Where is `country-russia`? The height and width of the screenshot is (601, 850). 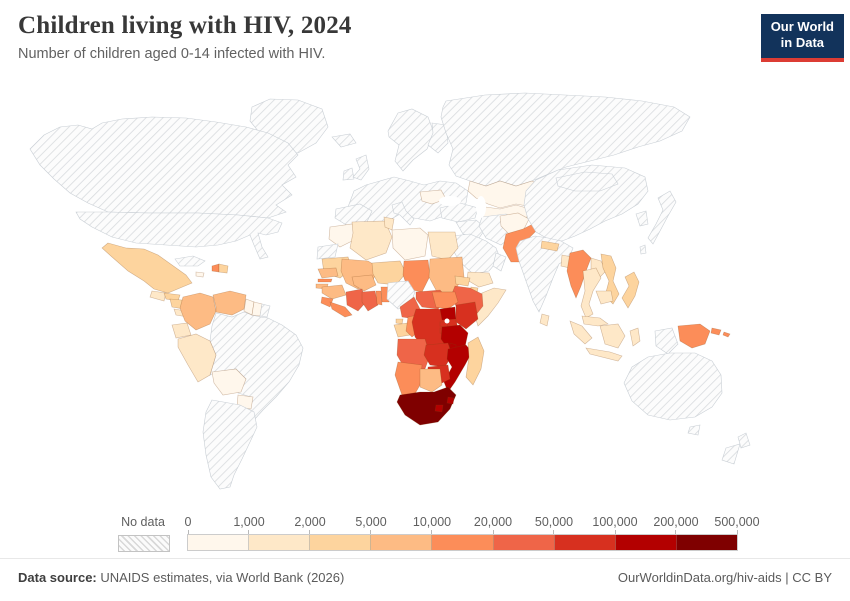 country-russia is located at coordinates (565, 139).